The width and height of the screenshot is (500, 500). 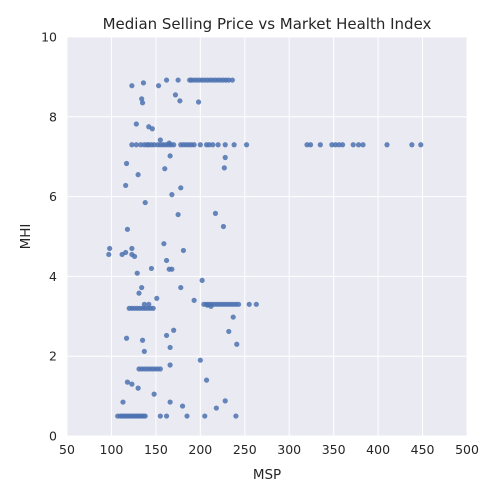 I want to click on y-axis-label: MHI, so click(x=26, y=237).